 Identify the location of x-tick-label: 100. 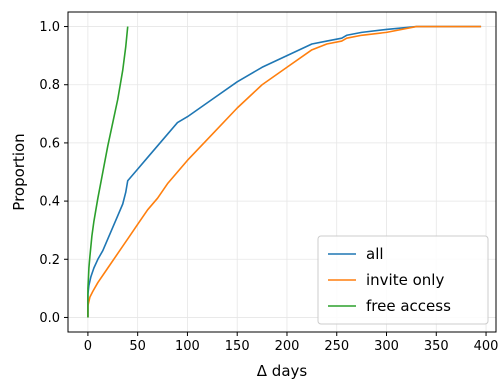
(187, 346).